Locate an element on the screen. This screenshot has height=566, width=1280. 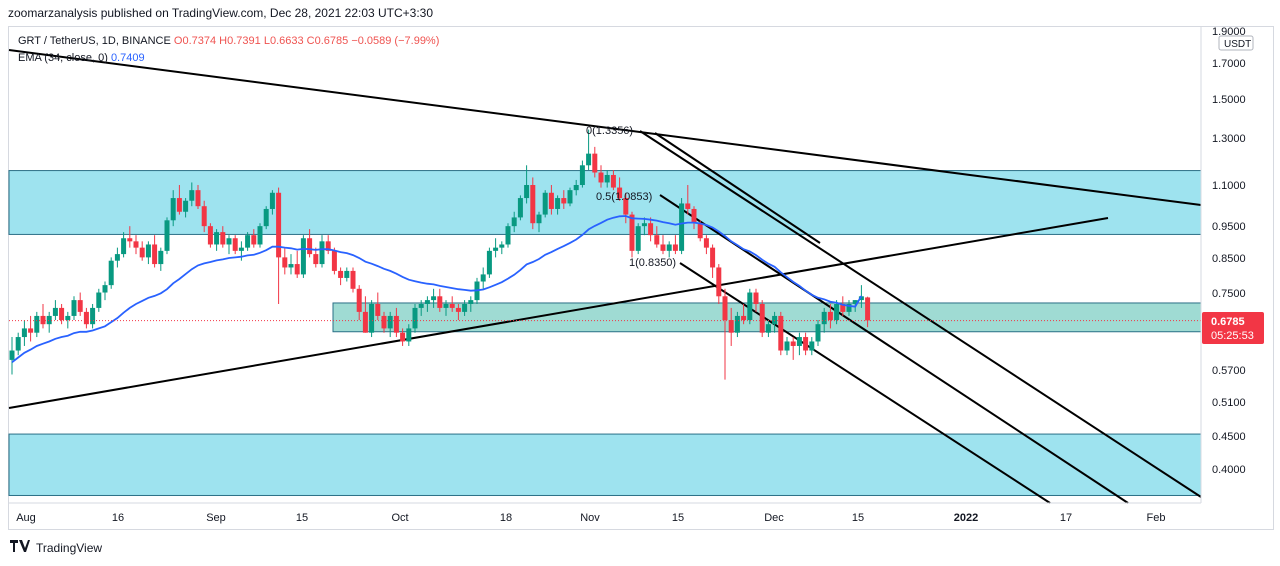
last-price-tag is located at coordinates (1233, 328).